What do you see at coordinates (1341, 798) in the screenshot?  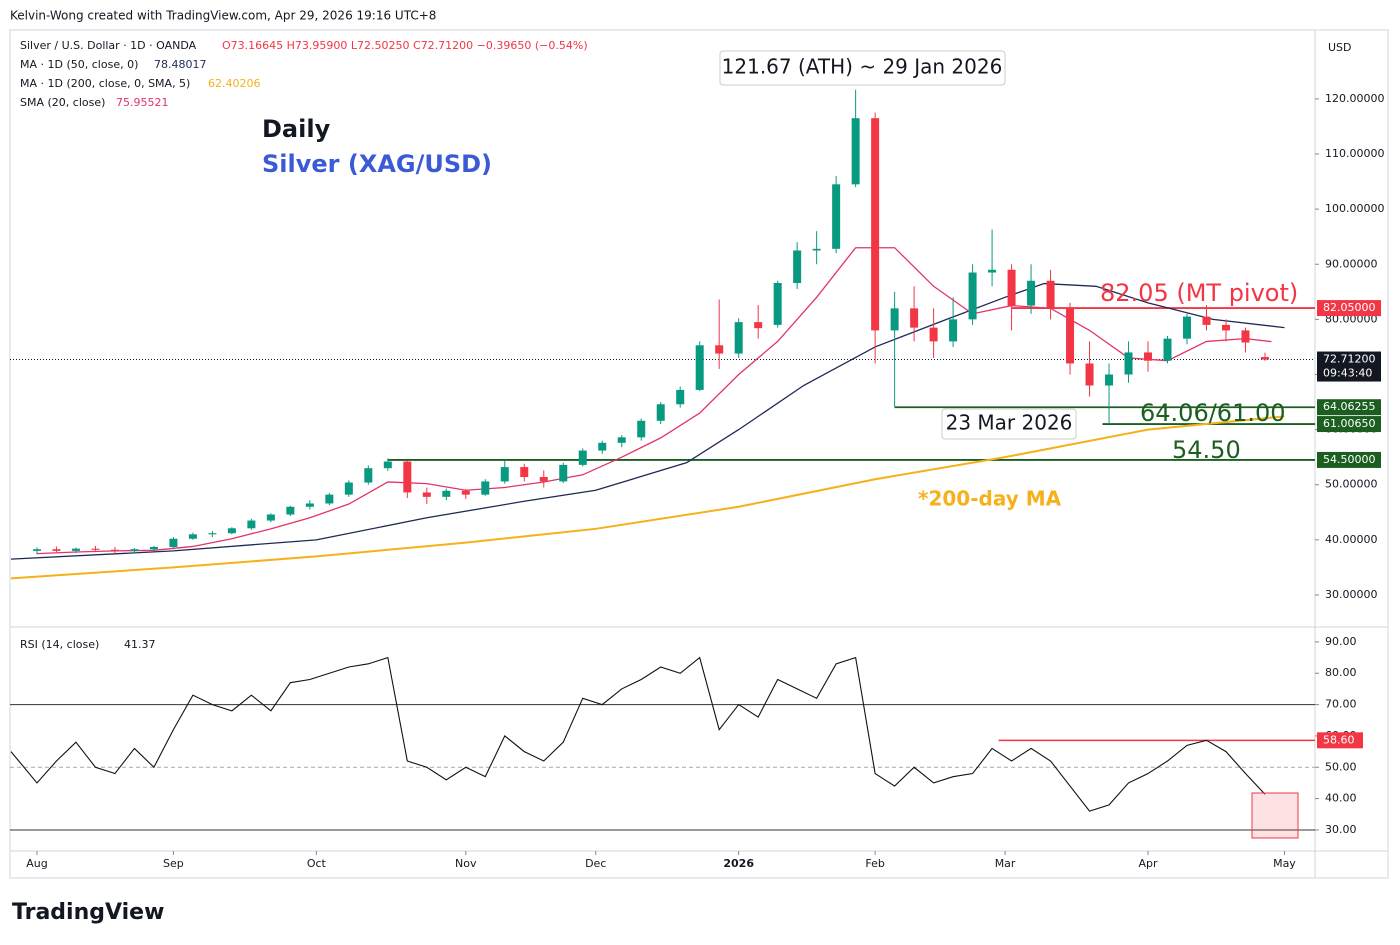 I see `y-tick-label: 40.00` at bounding box center [1341, 798].